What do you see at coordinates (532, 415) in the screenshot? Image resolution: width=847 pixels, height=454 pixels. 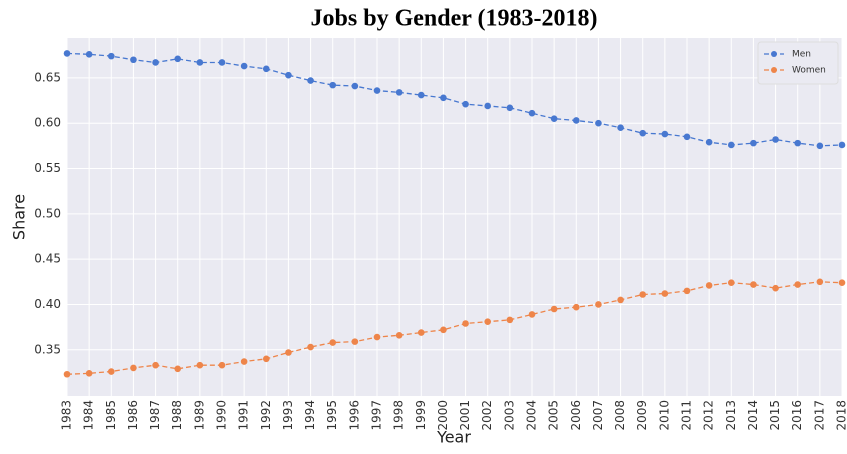 I see `x-tick-label: 2004` at bounding box center [532, 415].